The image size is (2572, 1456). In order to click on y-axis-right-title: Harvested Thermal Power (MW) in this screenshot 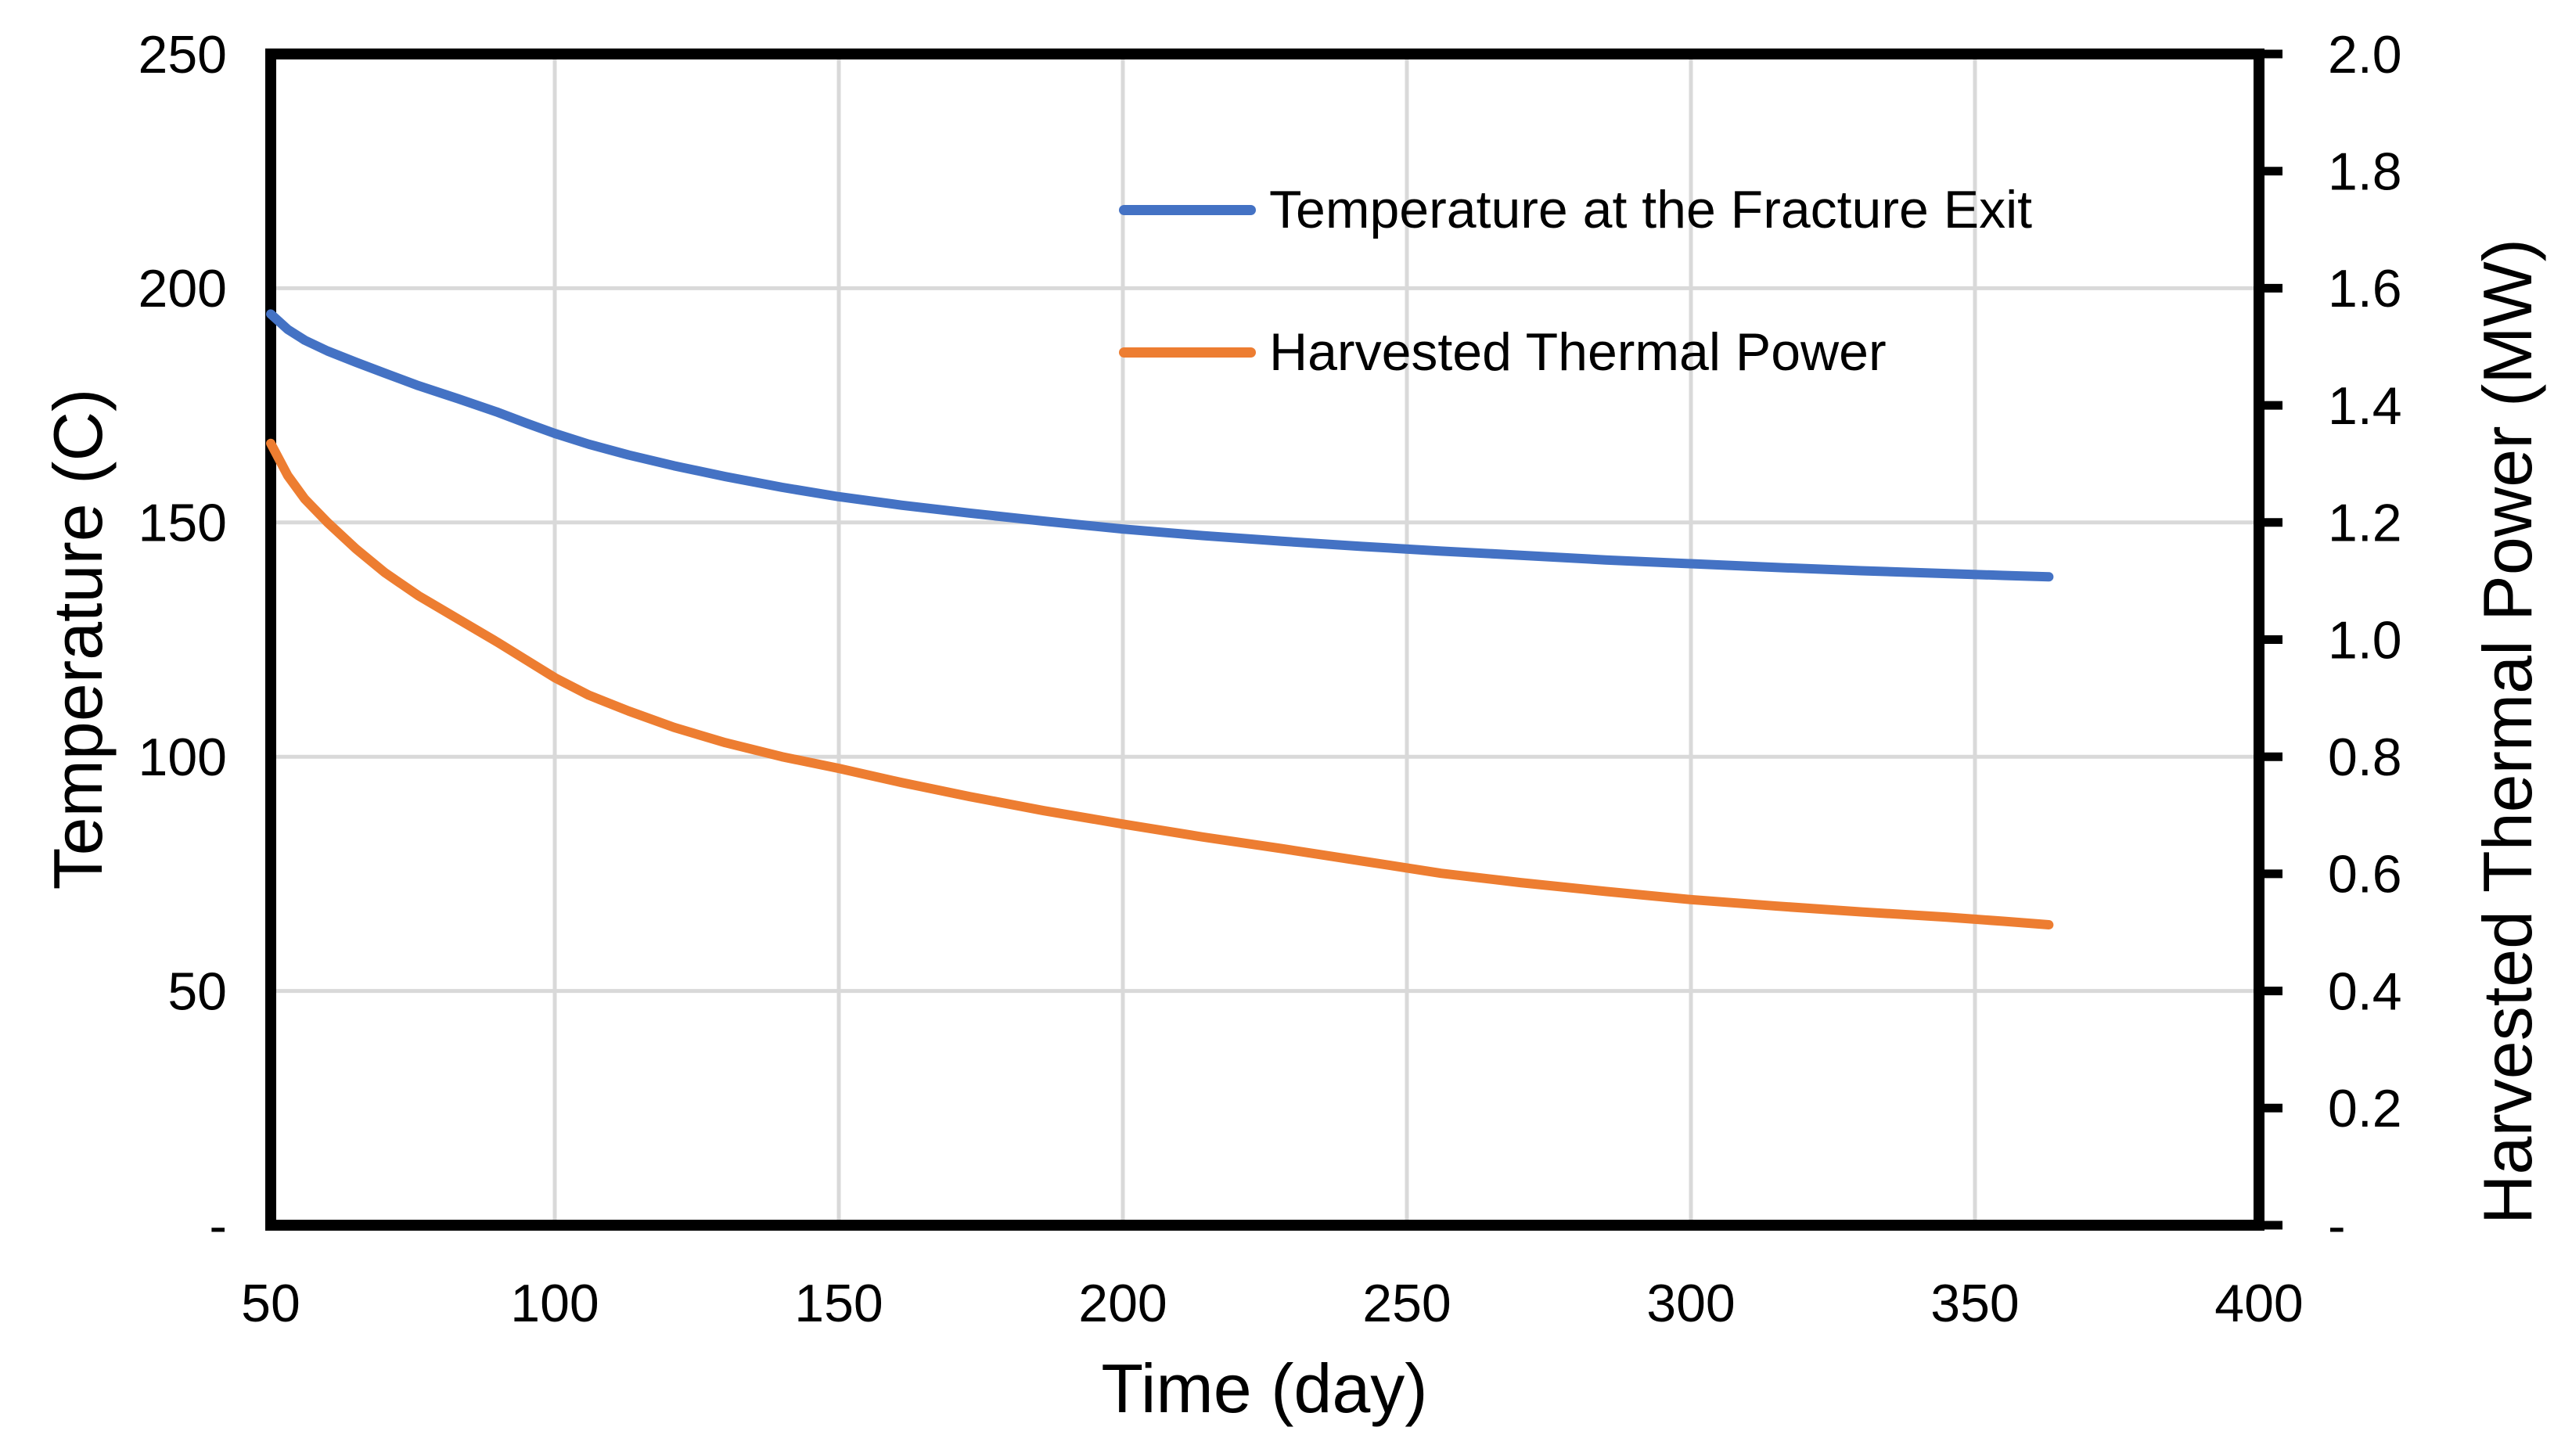, I will do `click(2507, 731)`.